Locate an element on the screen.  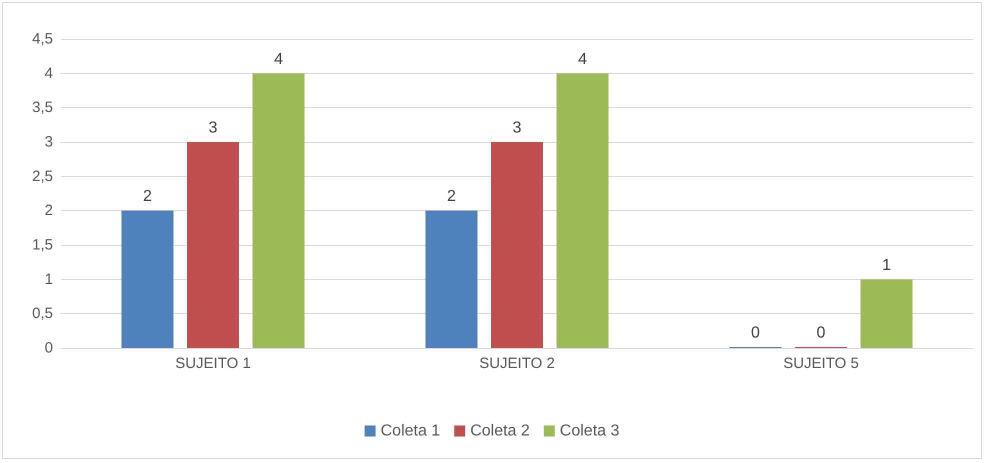
x-tick-label: SUJEITO 1 is located at coordinates (213, 363).